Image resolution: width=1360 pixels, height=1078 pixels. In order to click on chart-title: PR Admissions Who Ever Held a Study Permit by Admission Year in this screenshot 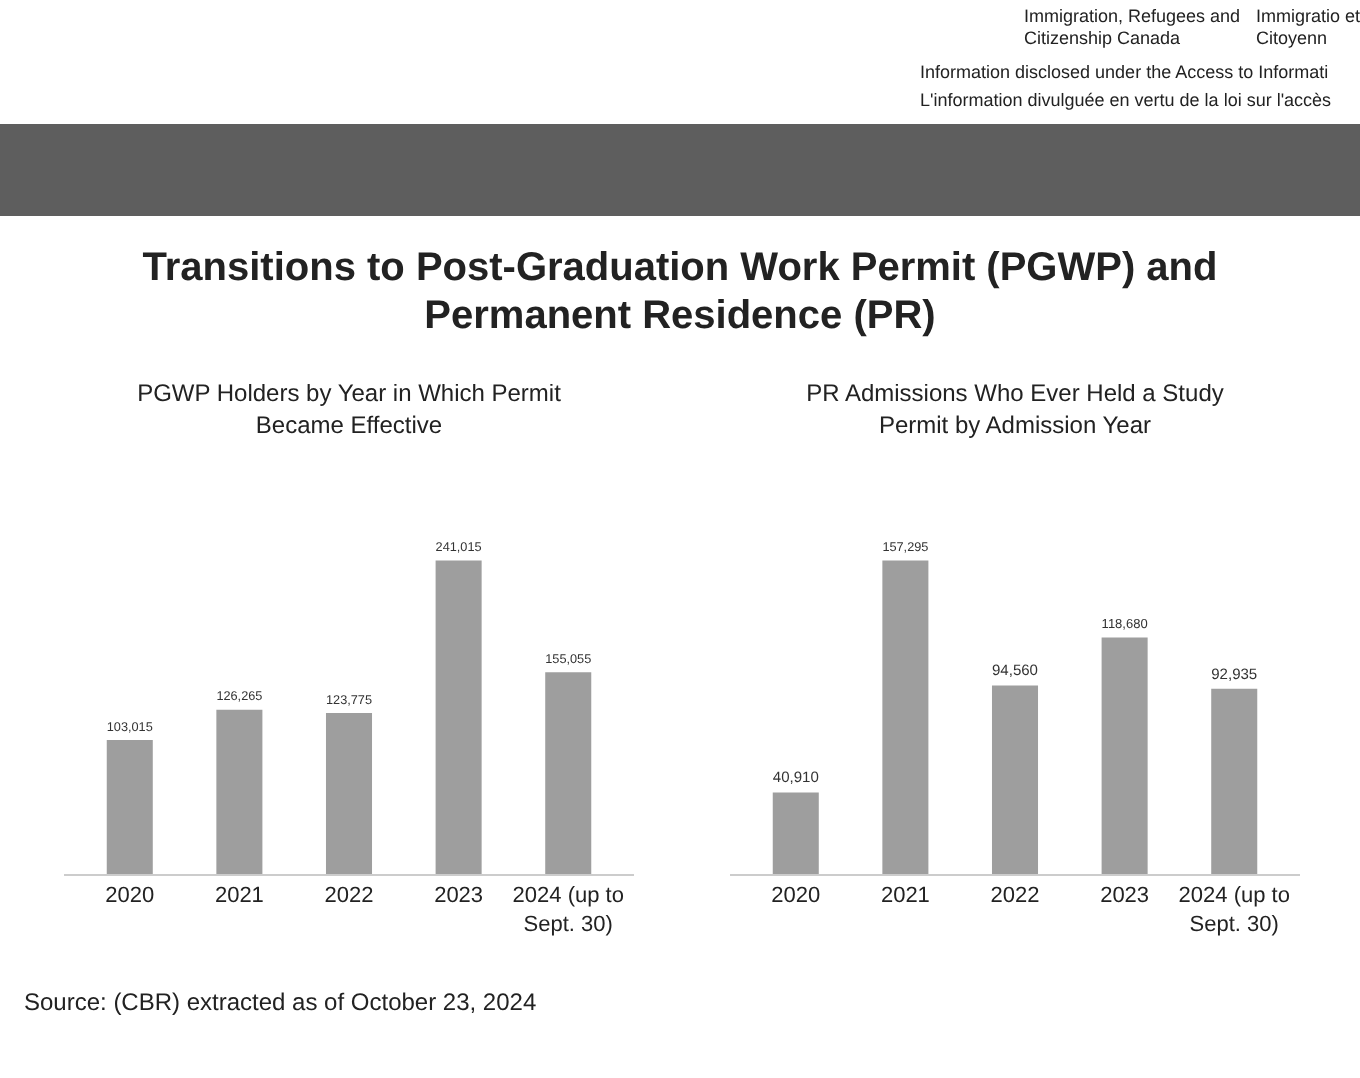, I will do `click(1015, 409)`.